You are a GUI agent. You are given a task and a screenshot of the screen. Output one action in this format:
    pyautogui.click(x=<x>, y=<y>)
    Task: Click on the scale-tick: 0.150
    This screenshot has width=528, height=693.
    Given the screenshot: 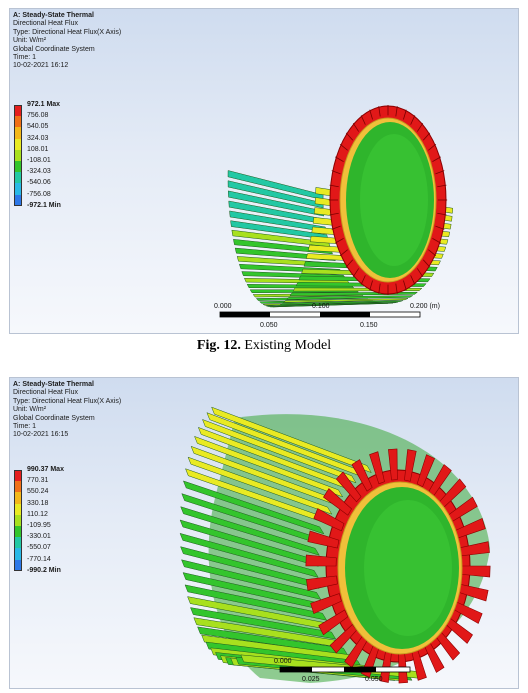 What is the action you would take?
    pyautogui.click(x=369, y=325)
    